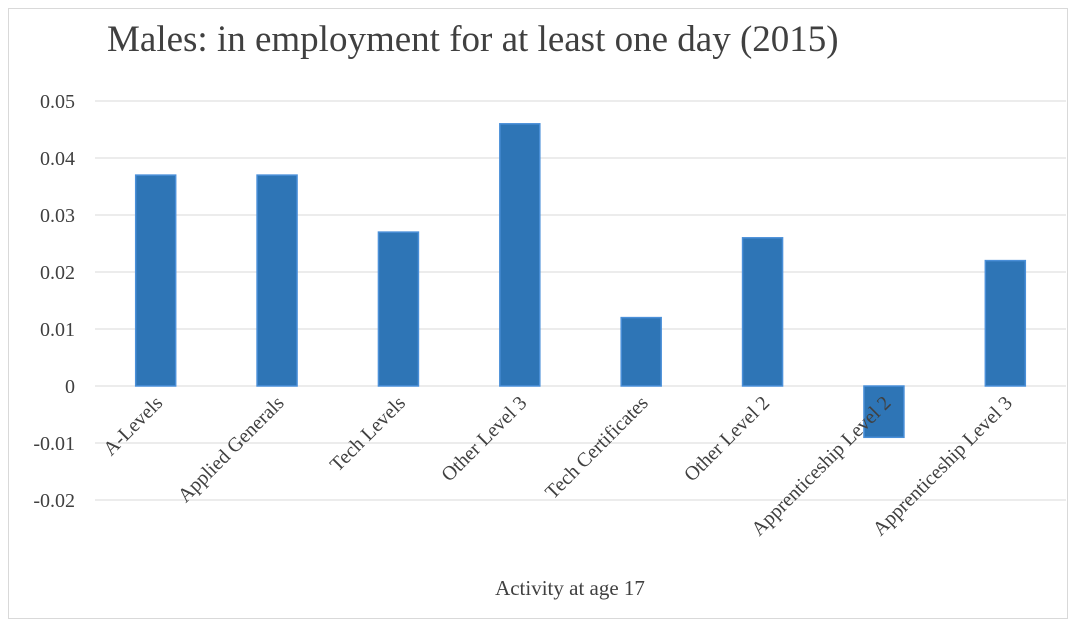  What do you see at coordinates (484, 439) in the screenshot?
I see `category-label: Other Level 3` at bounding box center [484, 439].